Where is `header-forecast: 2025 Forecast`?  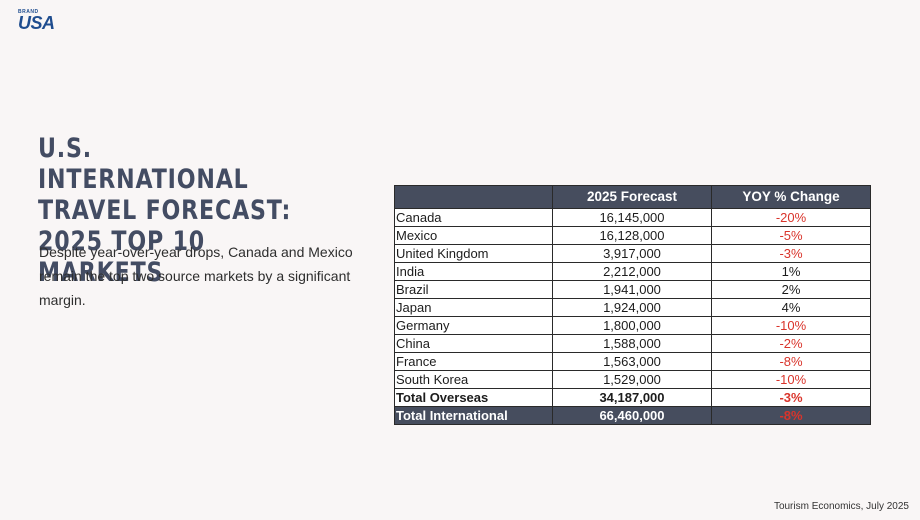 header-forecast: 2025 Forecast is located at coordinates (632, 197).